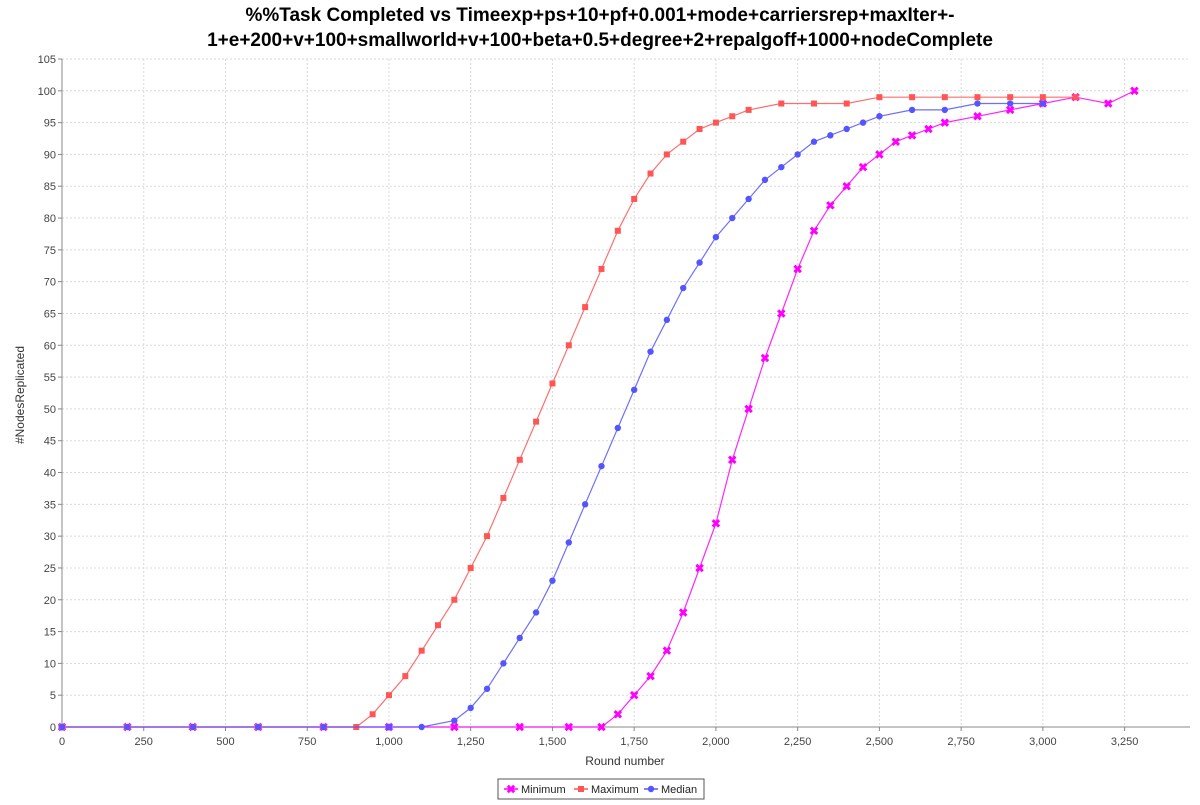 The height and width of the screenshot is (805, 1200). I want to click on y-tick-label: 10, so click(50, 664).